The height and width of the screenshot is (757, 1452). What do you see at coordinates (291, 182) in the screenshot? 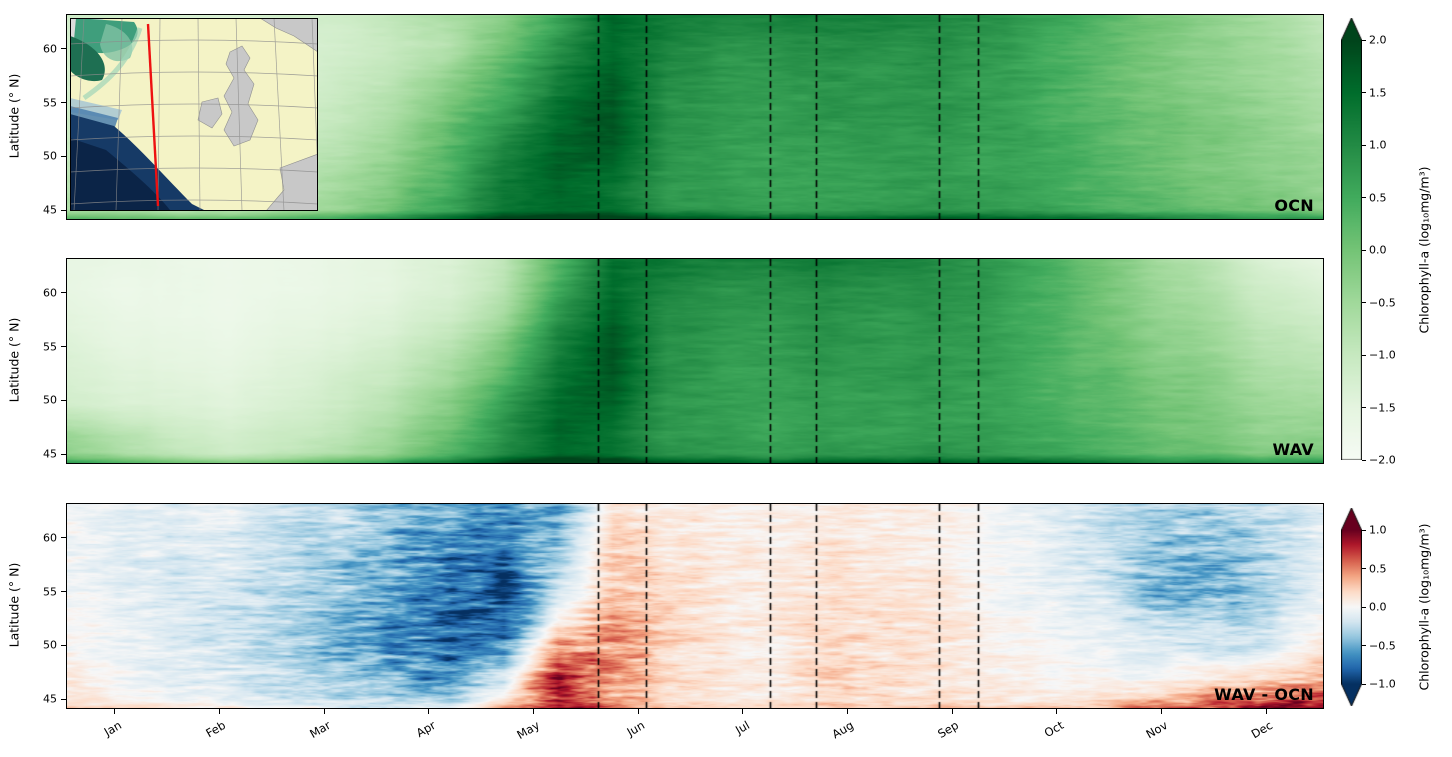
I see `inset-land-continent` at bounding box center [291, 182].